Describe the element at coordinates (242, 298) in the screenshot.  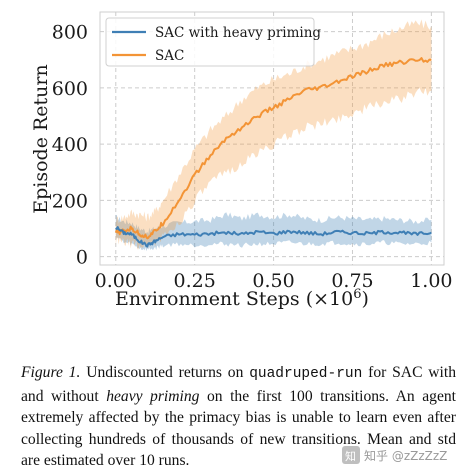
I see `x-axis-label: Environment Steps (×106)` at that location.